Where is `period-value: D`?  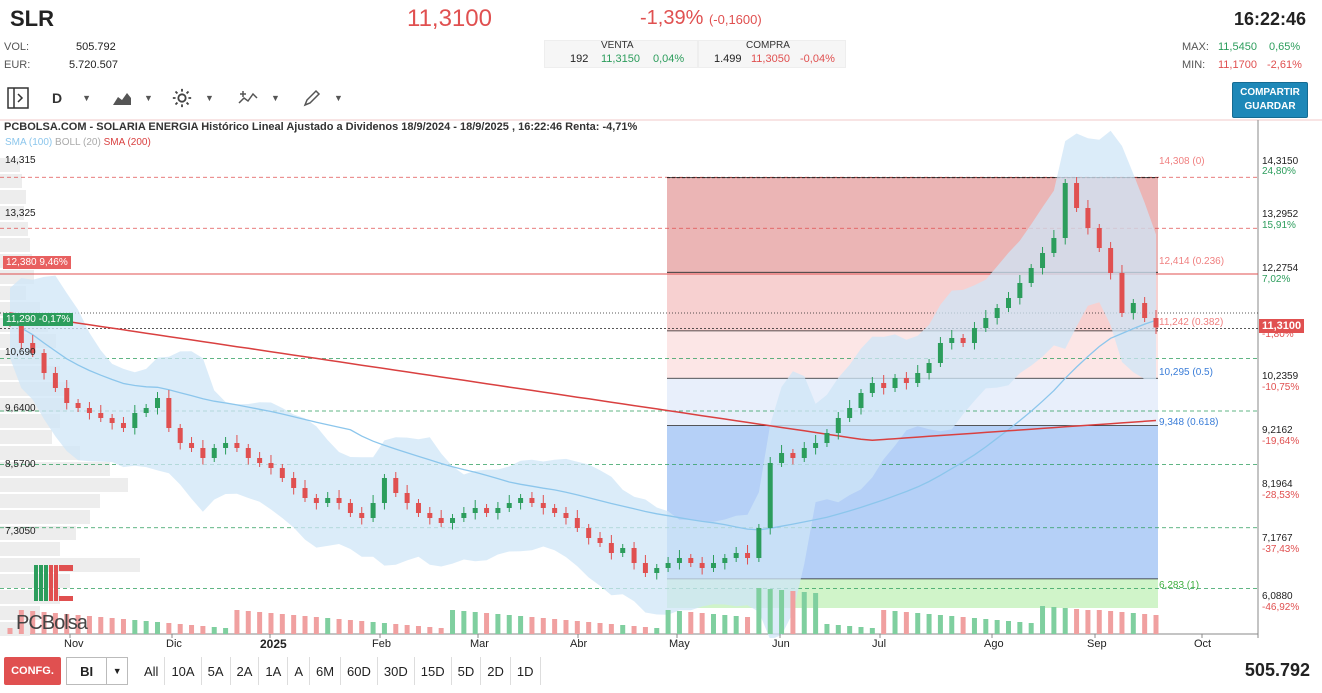 period-value: D is located at coordinates (57, 98).